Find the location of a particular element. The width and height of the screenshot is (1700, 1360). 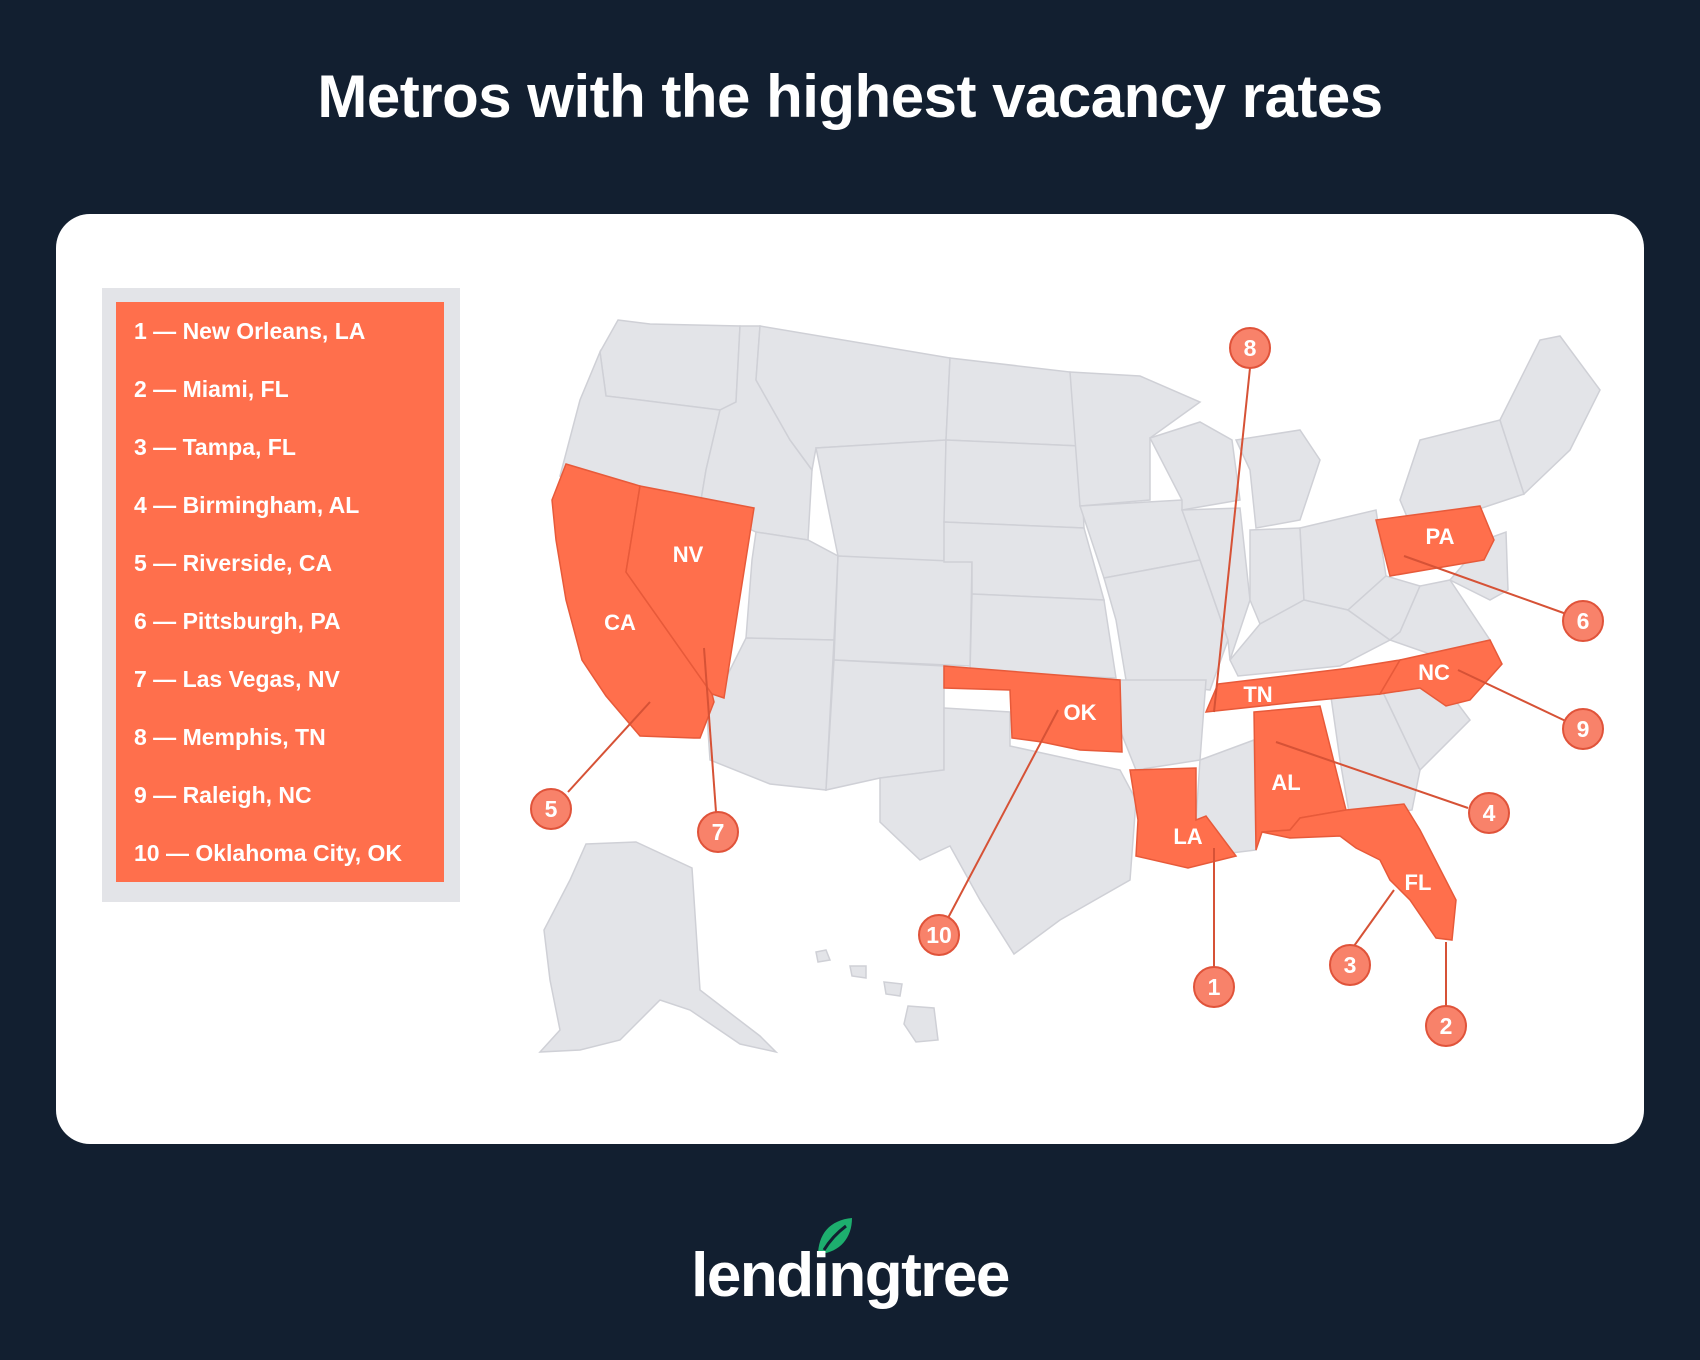

state-label-tn: TN is located at coordinates (1257, 694).